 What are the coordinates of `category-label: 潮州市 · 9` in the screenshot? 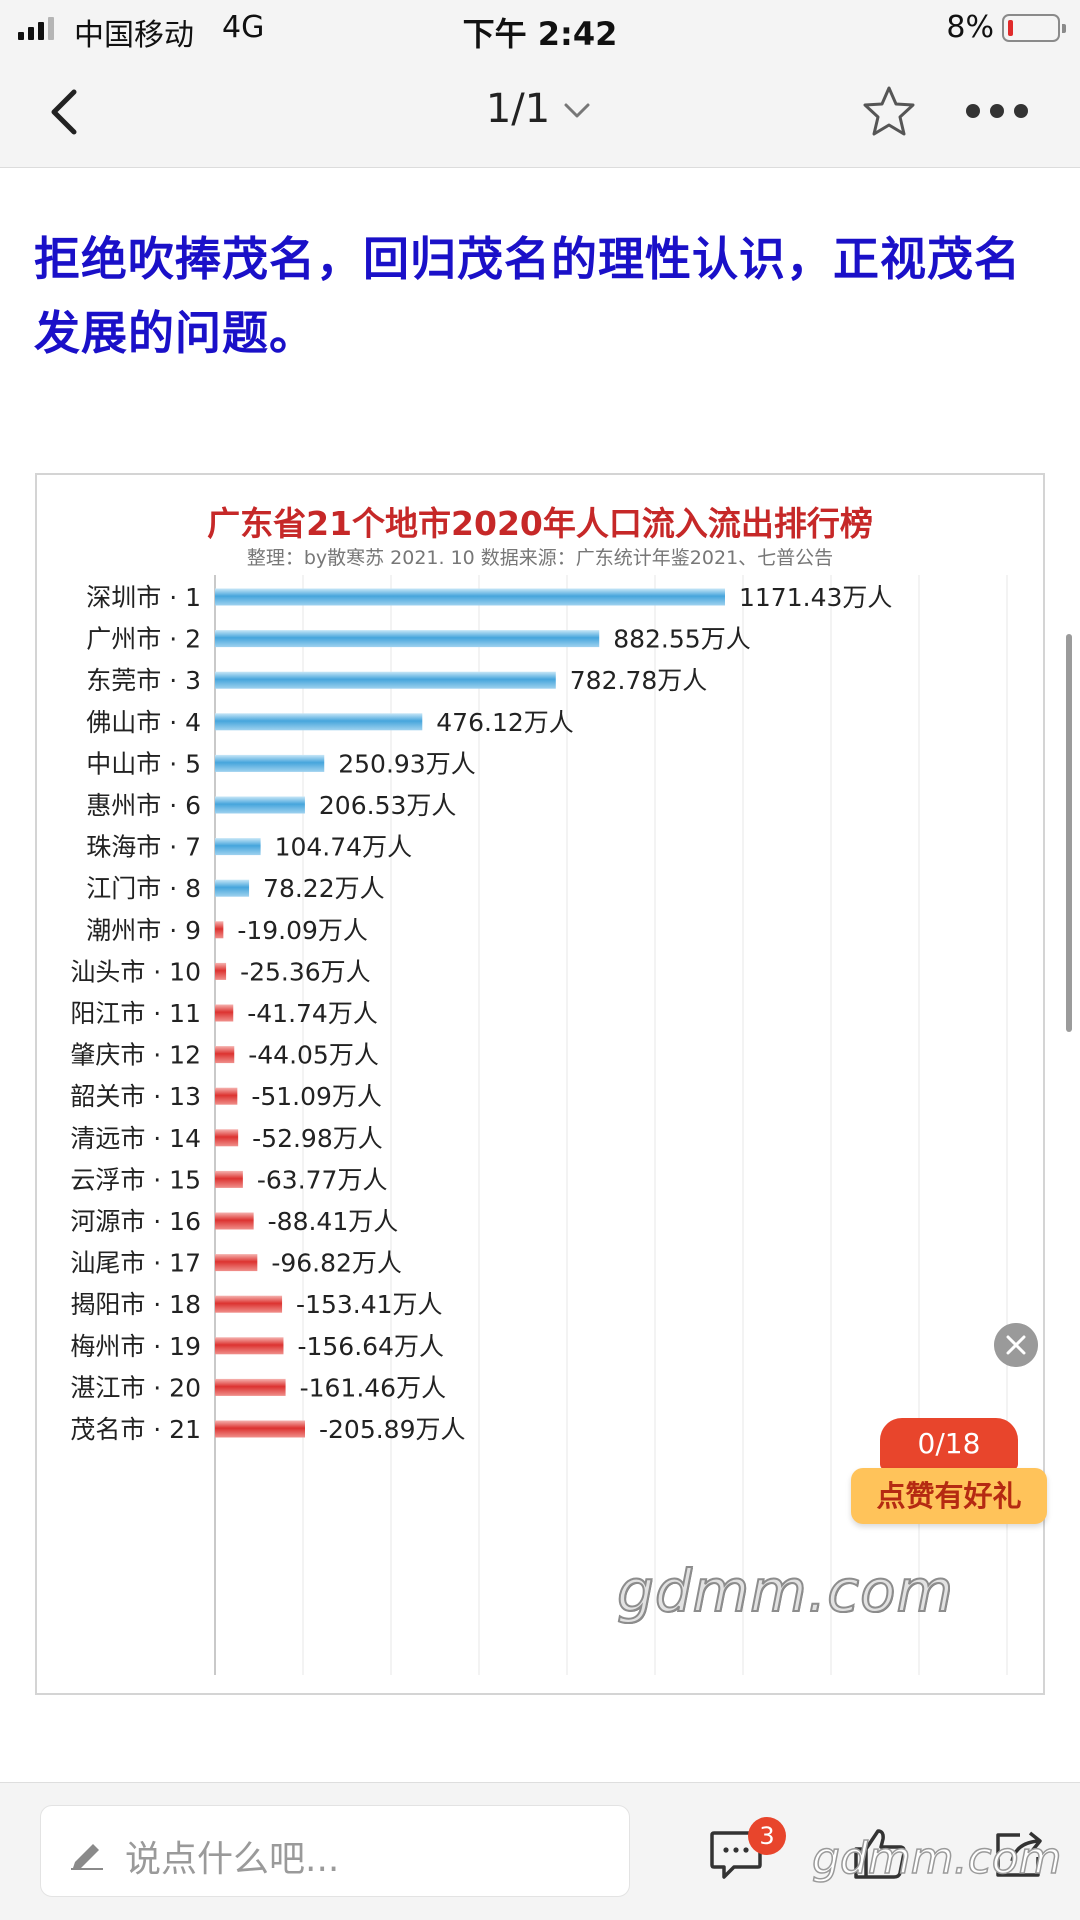 It's located at (143, 930).